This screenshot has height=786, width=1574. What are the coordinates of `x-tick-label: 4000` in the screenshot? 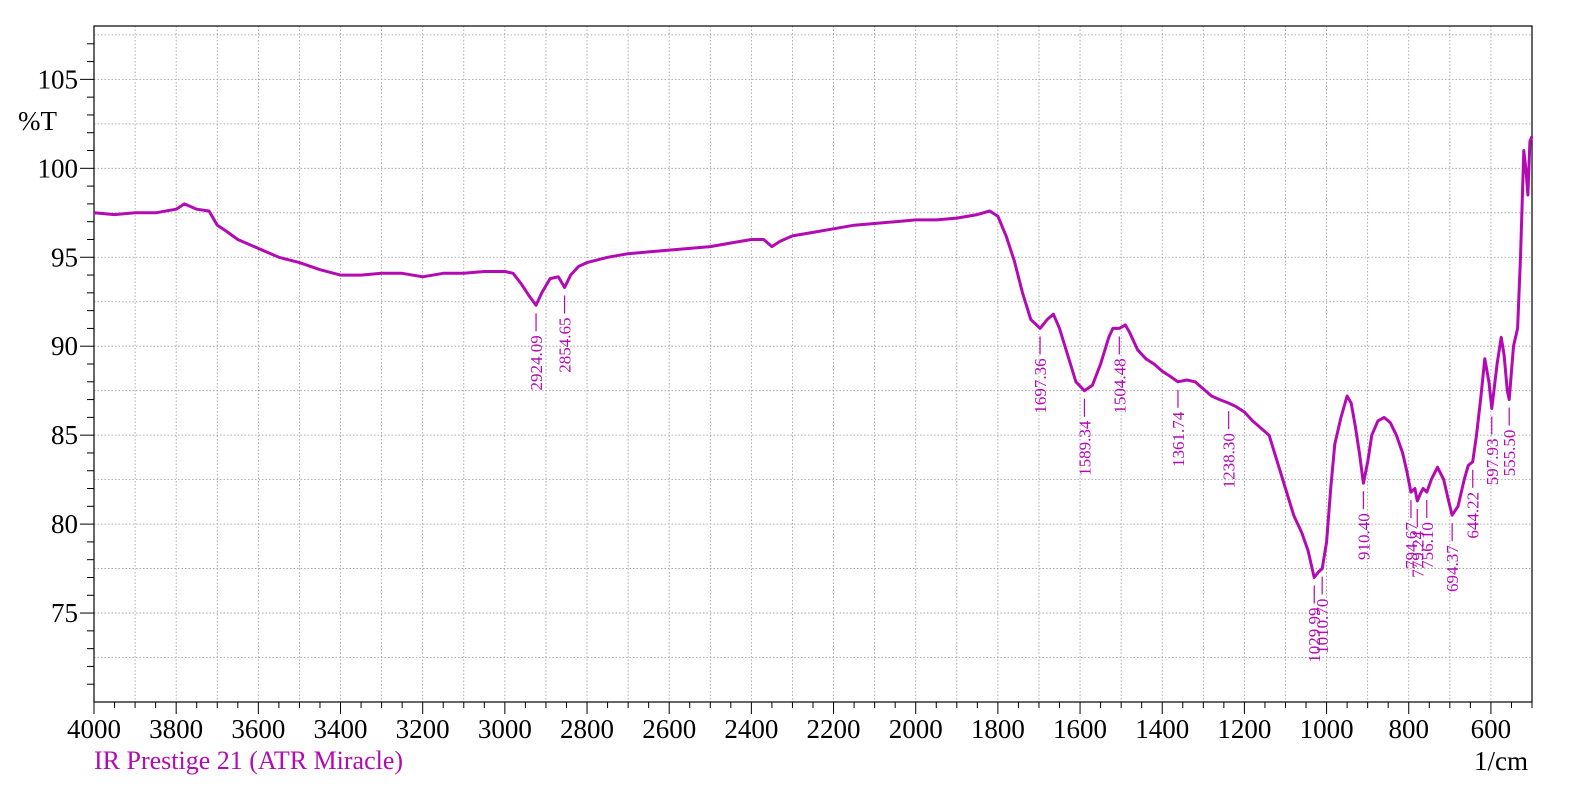 It's located at (94, 729).